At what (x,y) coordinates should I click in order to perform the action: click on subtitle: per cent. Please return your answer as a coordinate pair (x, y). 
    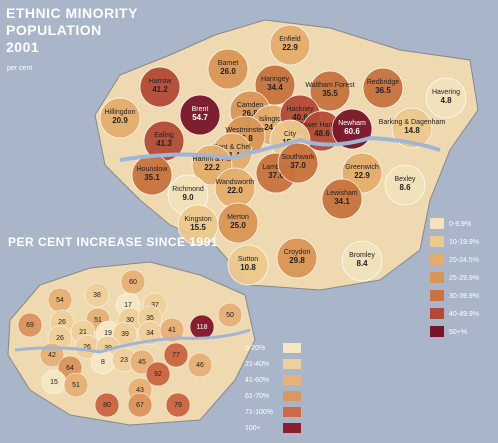
    Looking at the image, I should click on (19, 68).